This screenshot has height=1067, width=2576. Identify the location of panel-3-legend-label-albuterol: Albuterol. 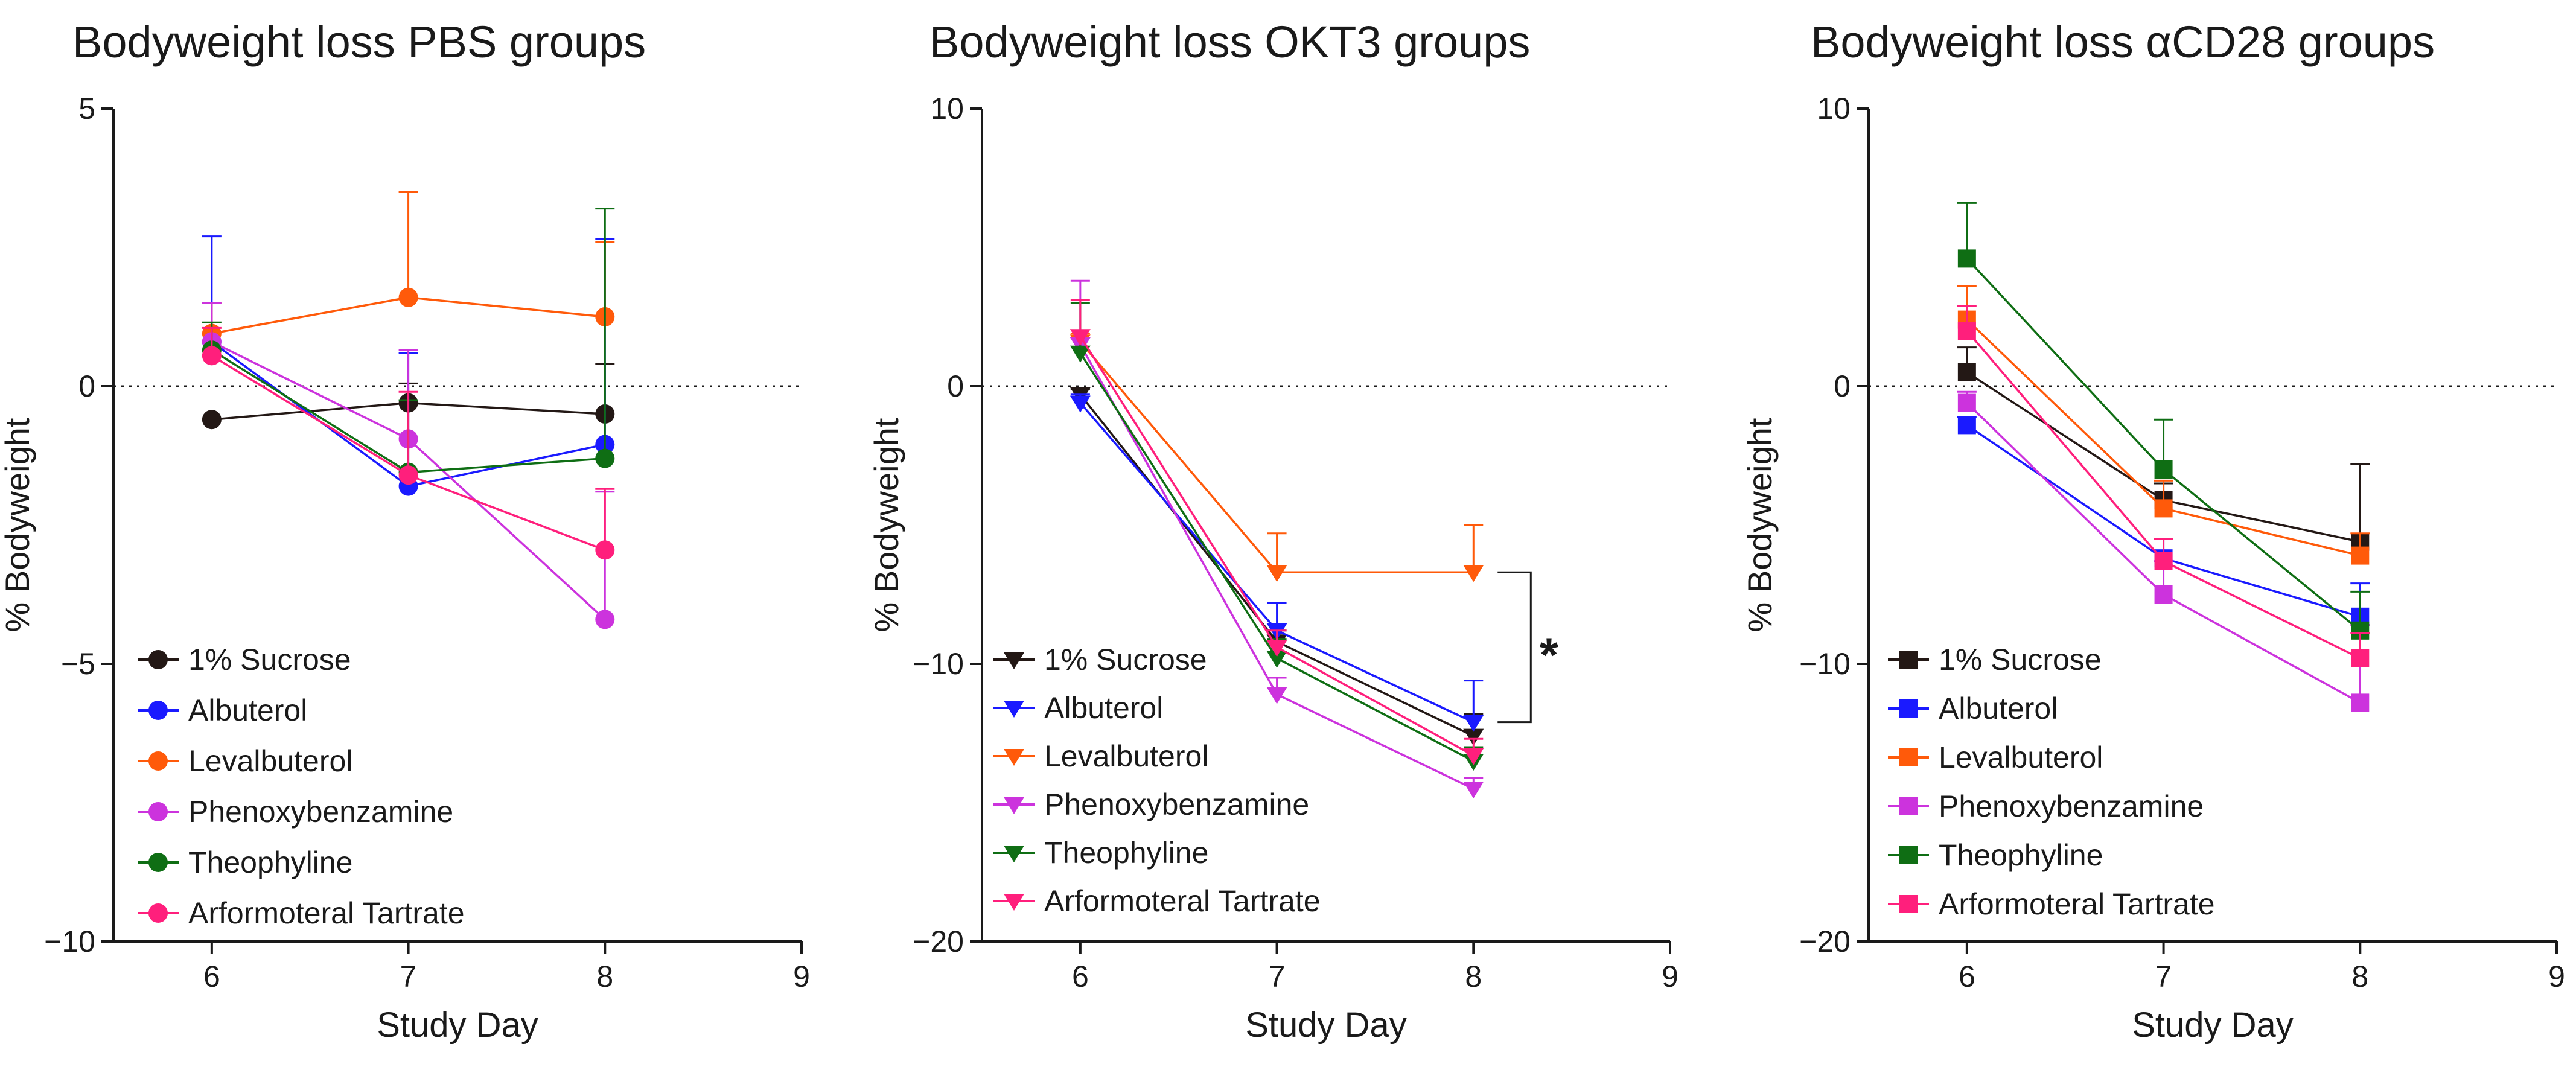
(1998, 708).